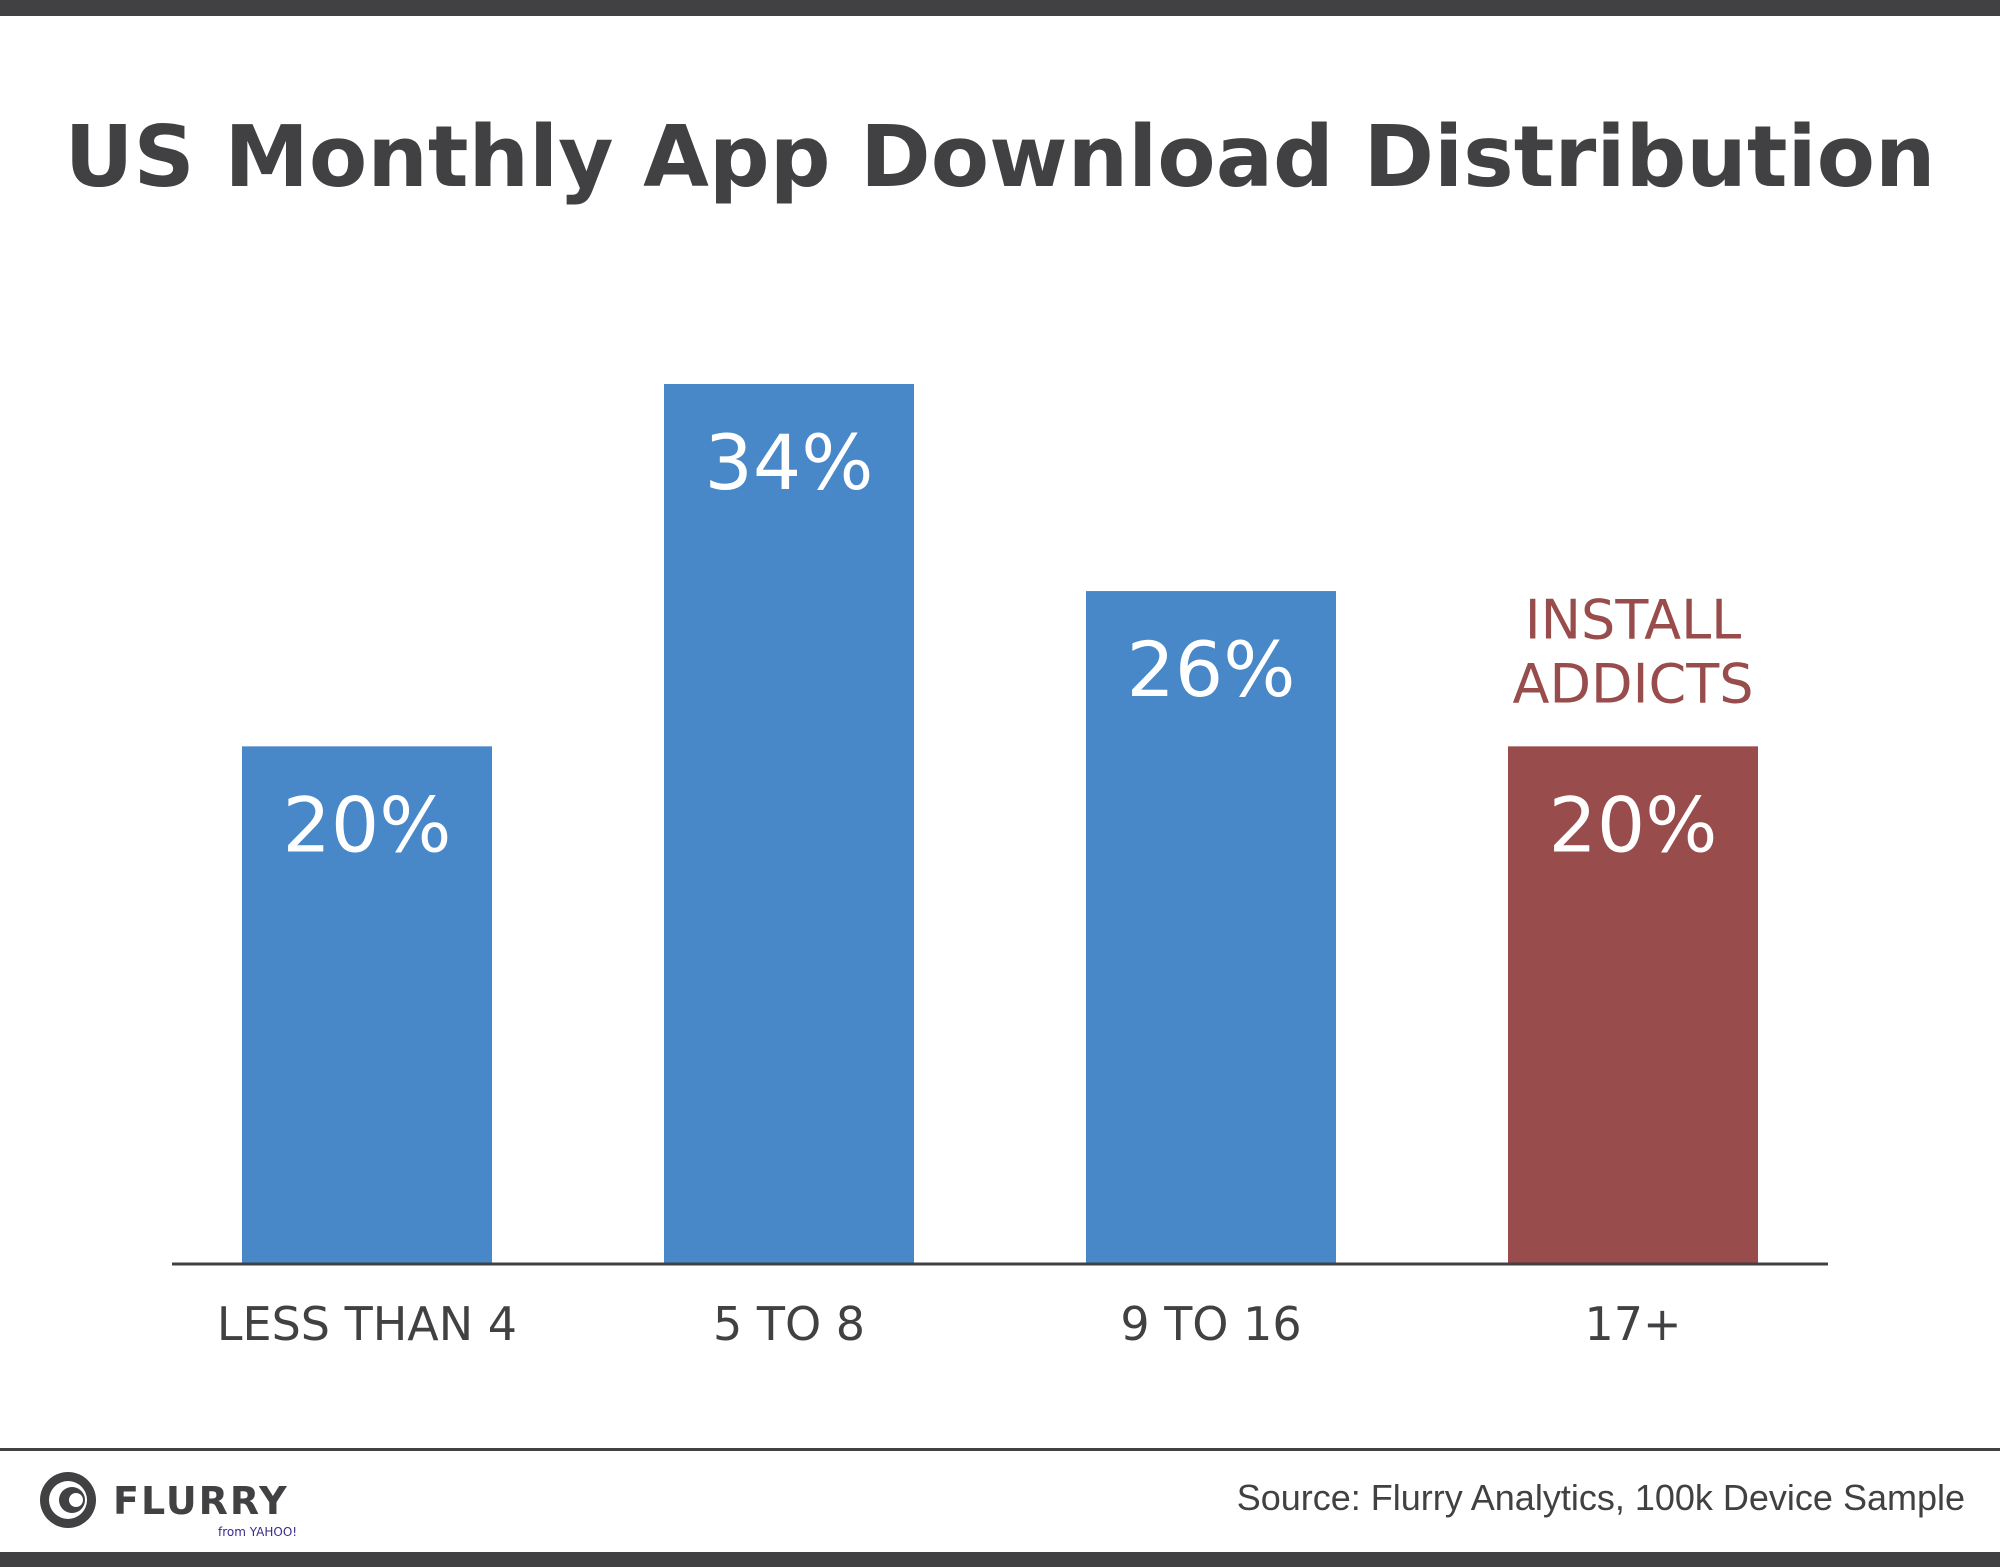 This screenshot has width=2000, height=1567. I want to click on footer-divider, so click(1000, 1449).